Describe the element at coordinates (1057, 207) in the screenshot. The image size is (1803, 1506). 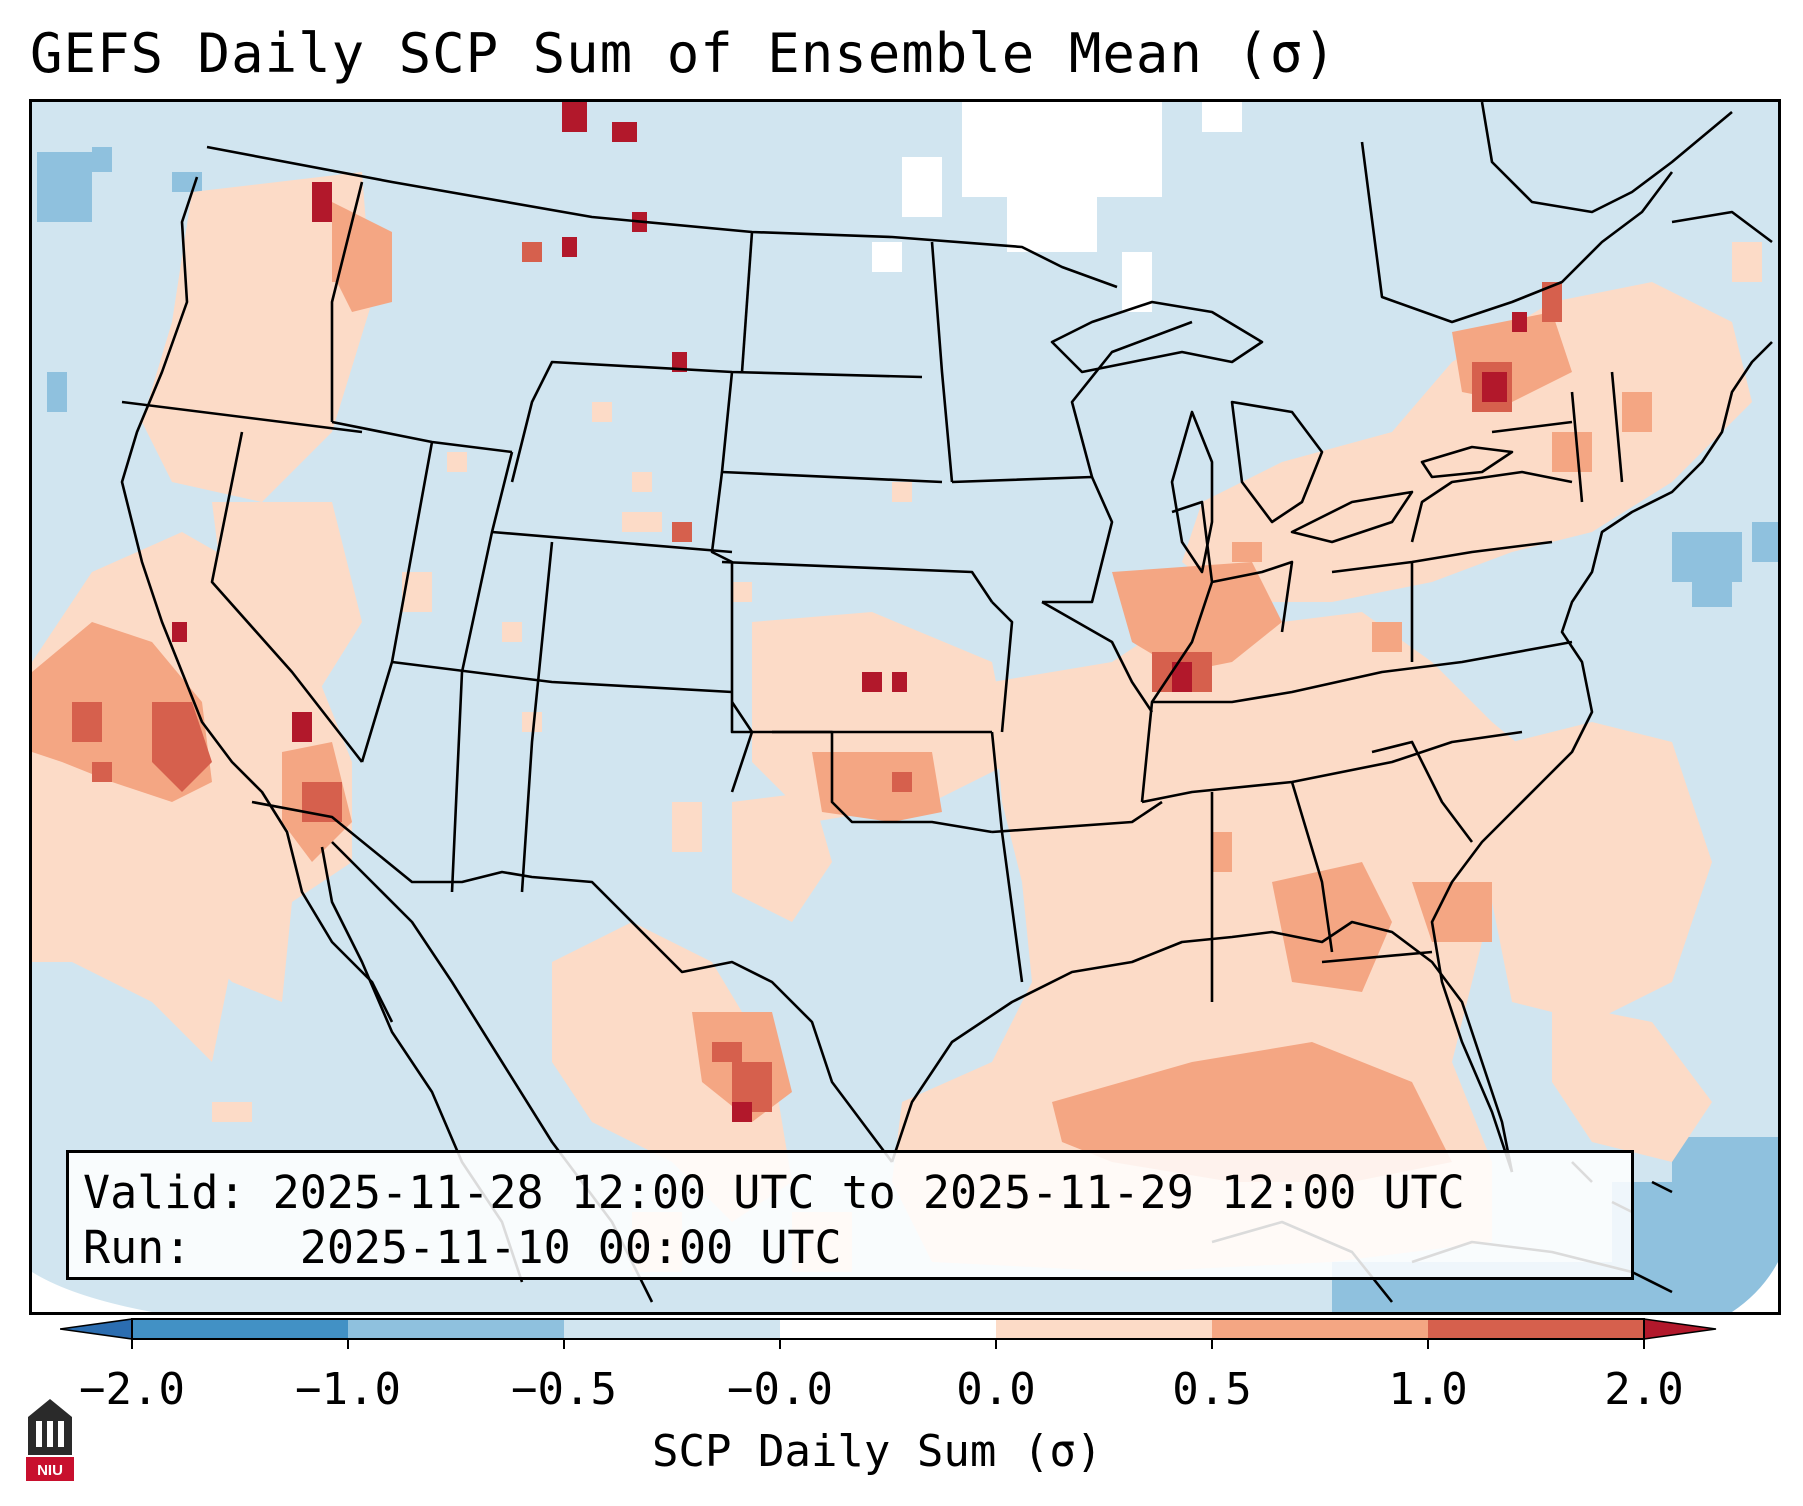
I see `near-zero-patches` at that location.